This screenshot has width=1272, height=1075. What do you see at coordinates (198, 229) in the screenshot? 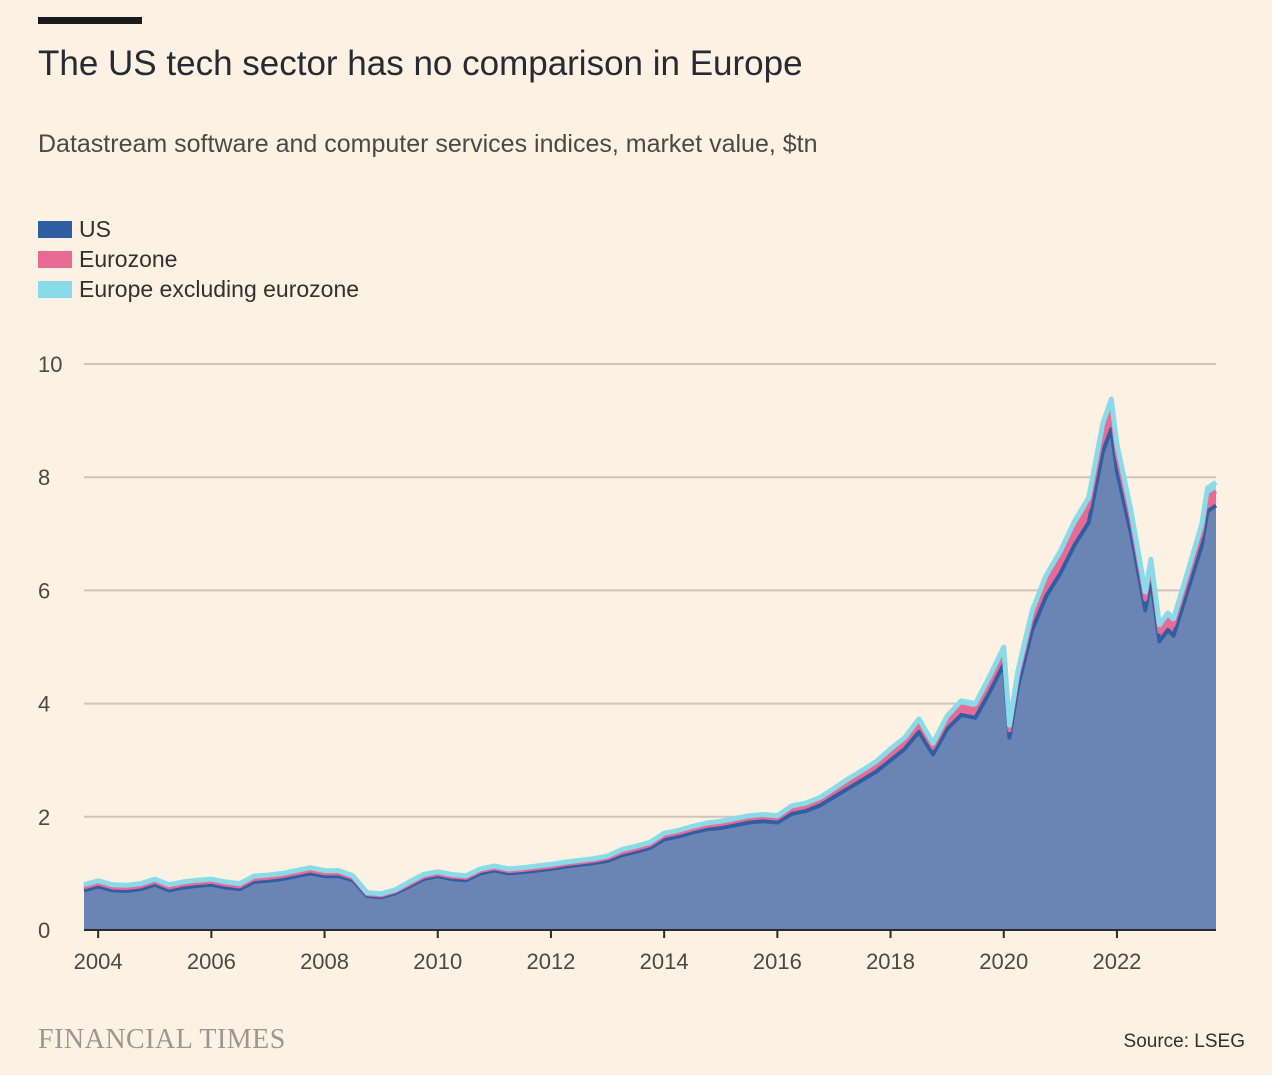
I see `legend-item-us: US` at bounding box center [198, 229].